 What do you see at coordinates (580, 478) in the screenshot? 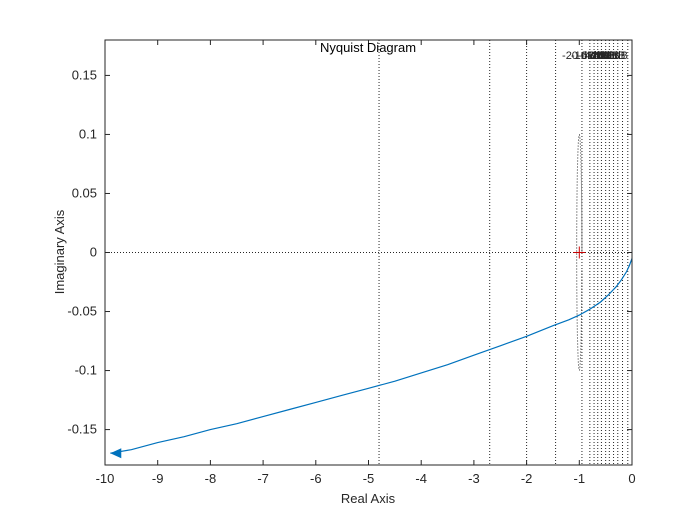
I see `x-tick-label: -1` at bounding box center [580, 478].